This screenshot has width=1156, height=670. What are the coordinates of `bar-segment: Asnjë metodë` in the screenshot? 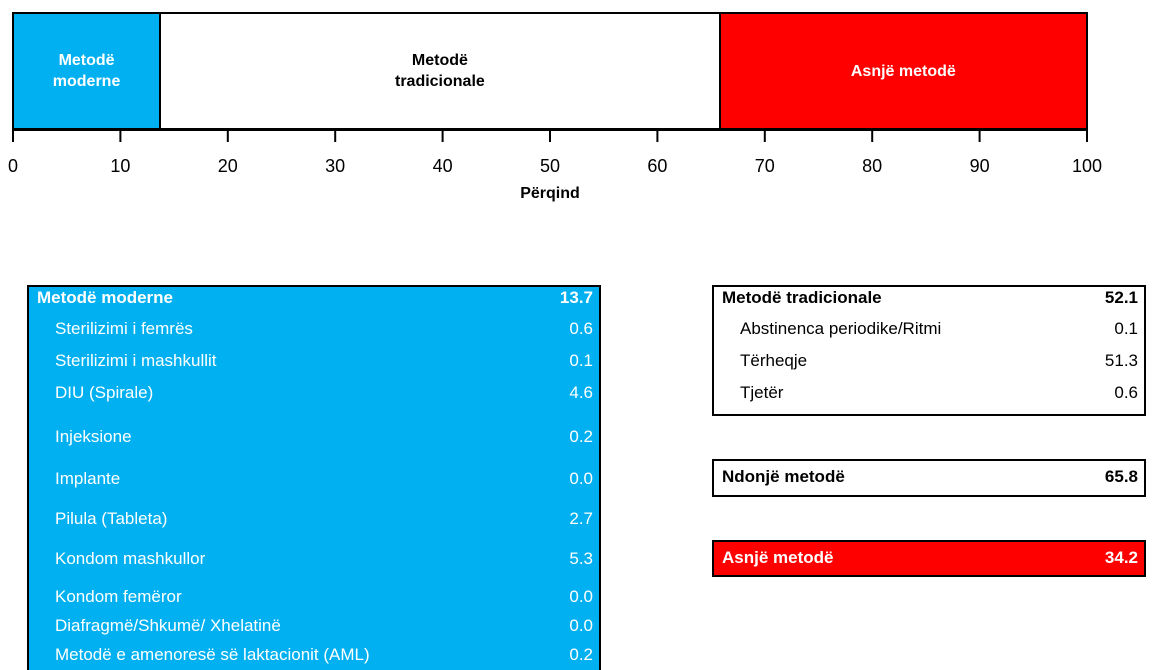 It's located at (903, 71).